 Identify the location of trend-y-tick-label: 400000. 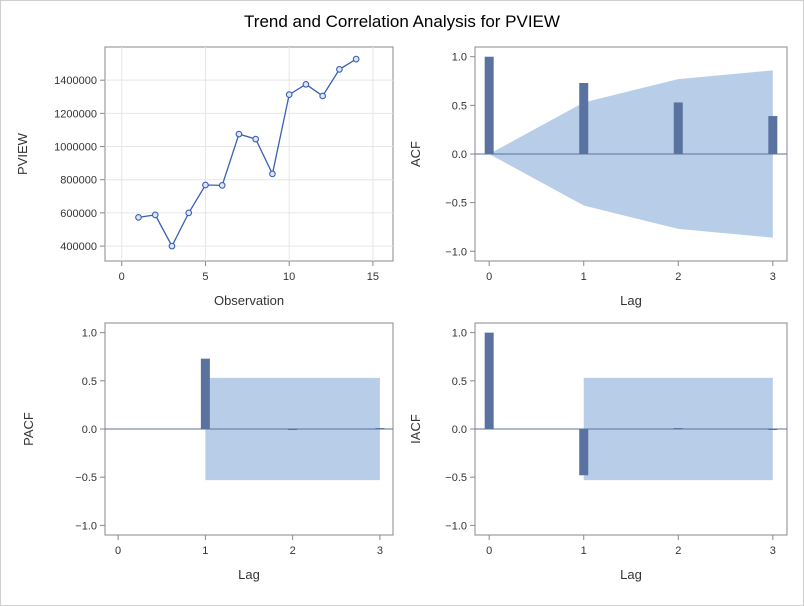
(78, 247).